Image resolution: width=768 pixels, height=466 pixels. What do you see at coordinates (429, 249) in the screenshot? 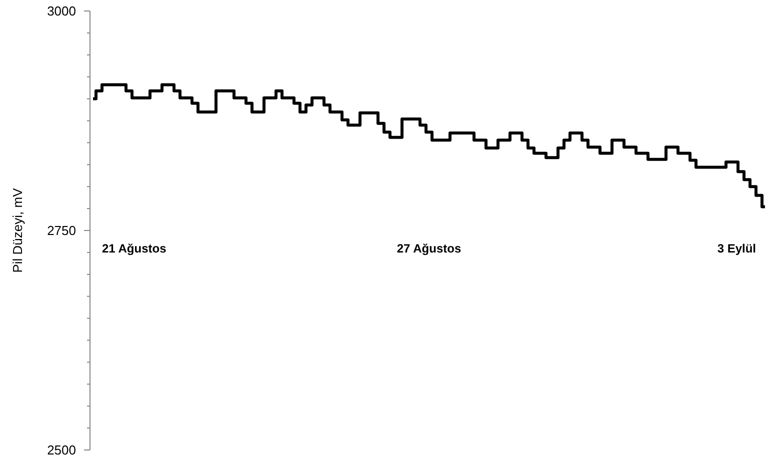
I see `annotation: 27 Ağustos` at bounding box center [429, 249].